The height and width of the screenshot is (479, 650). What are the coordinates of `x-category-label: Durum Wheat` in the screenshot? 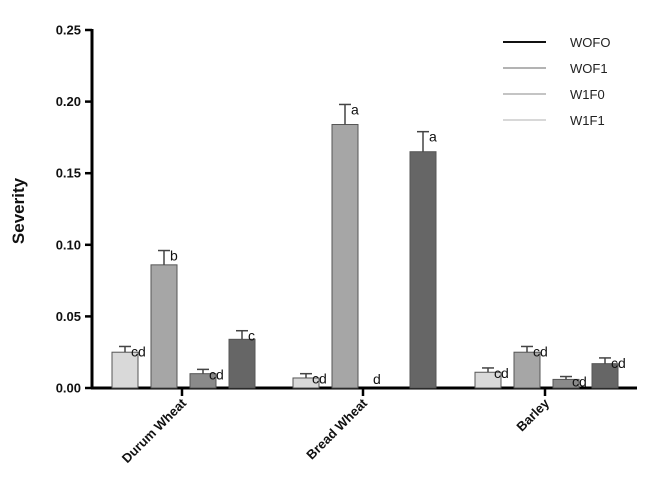 It's located at (154, 430).